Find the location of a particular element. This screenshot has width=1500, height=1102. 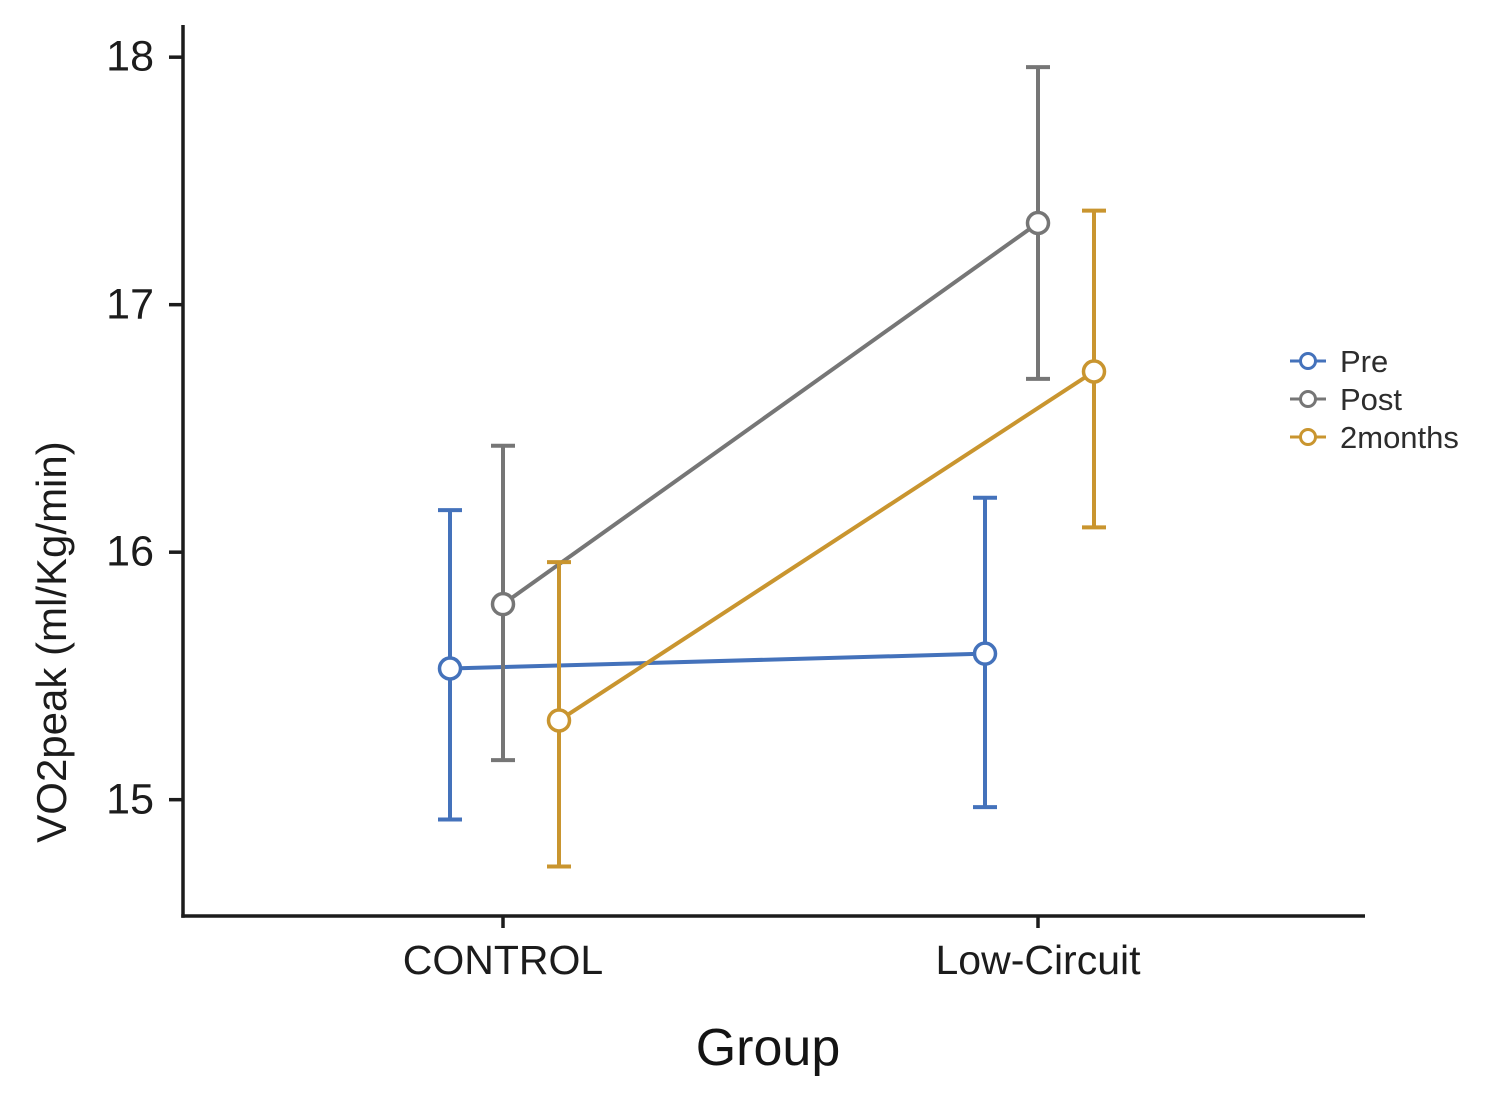

legend-item-pre: Pre is located at coordinates (1373, 361).